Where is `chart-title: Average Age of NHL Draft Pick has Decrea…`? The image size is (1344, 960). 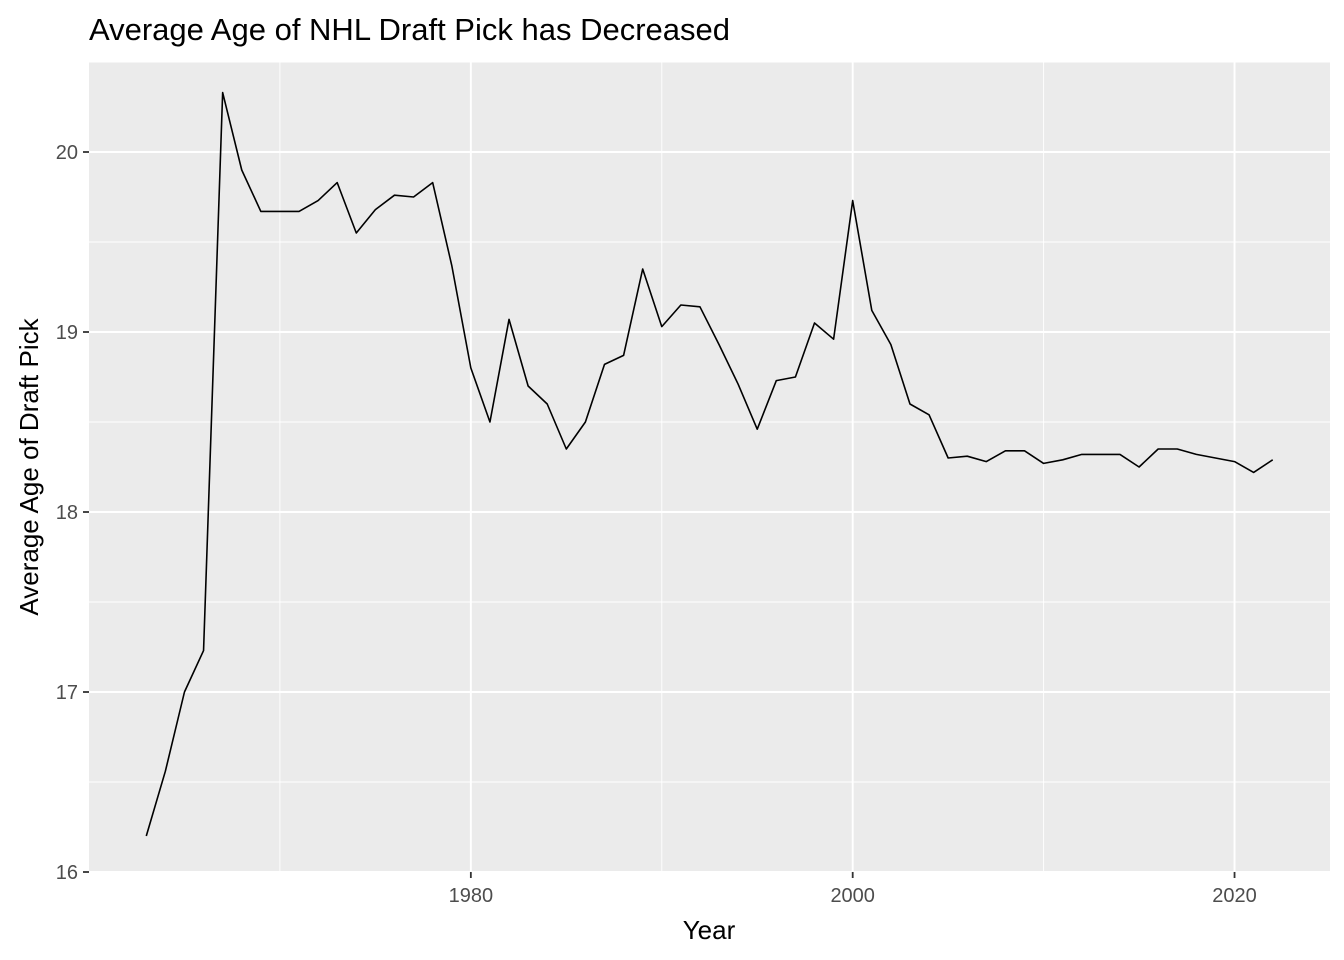 chart-title: Average Age of NHL Draft Pick has Decrea… is located at coordinates (409, 29).